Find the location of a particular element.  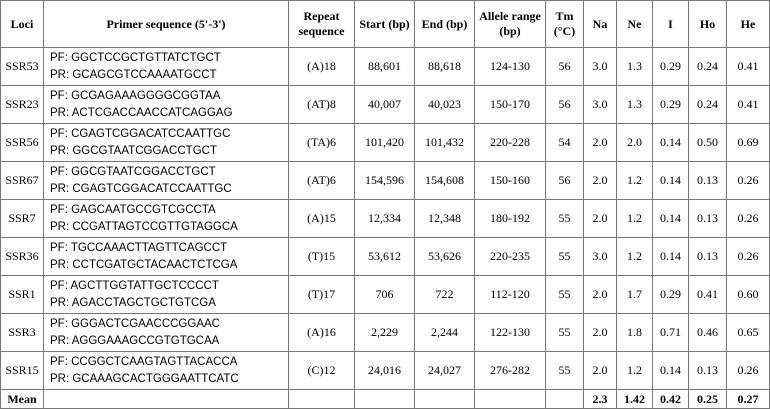

mean-value: 1.42 is located at coordinates (634, 399).